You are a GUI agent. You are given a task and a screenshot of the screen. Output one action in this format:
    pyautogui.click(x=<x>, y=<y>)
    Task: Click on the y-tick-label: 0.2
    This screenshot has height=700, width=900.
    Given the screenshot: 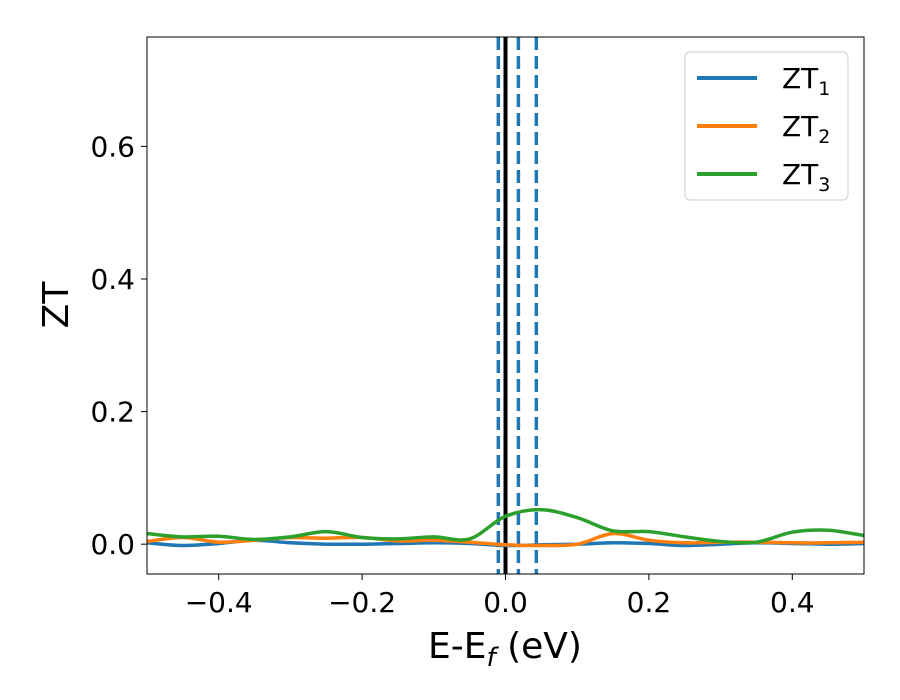 What is the action you would take?
    pyautogui.click(x=112, y=412)
    